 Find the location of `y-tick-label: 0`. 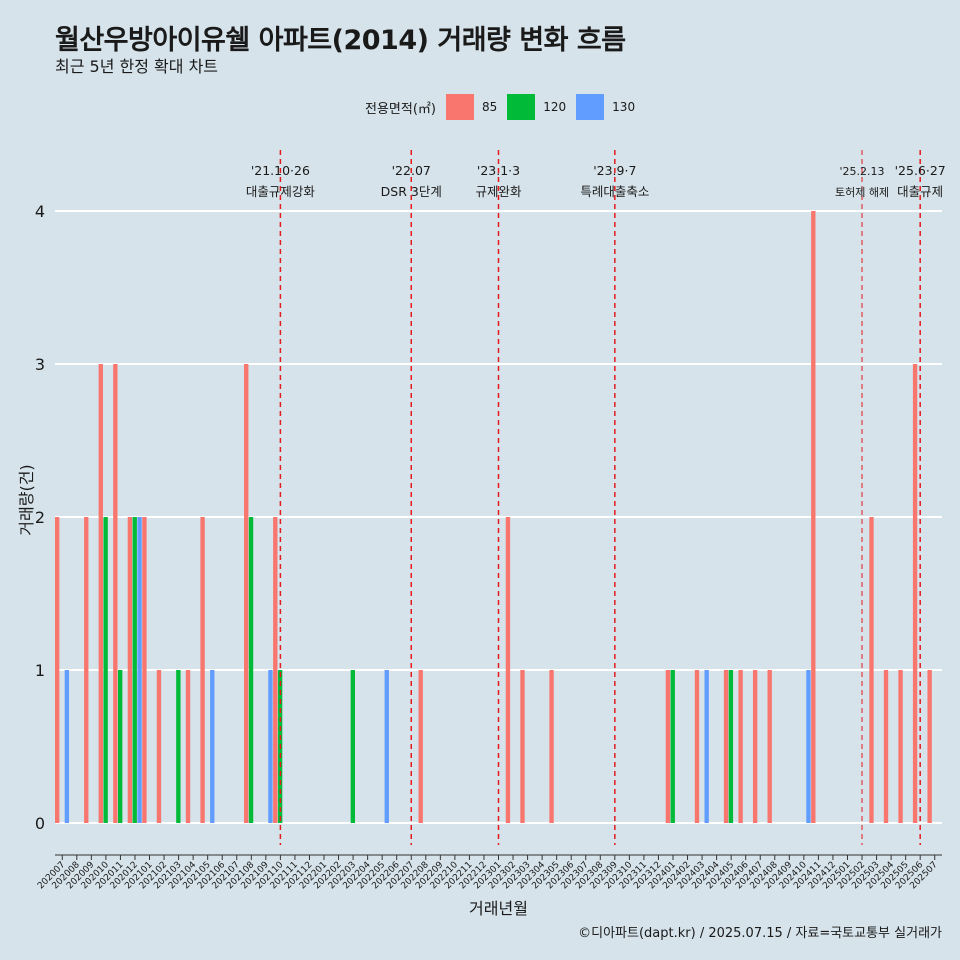

y-tick-label: 0 is located at coordinates (40, 823).